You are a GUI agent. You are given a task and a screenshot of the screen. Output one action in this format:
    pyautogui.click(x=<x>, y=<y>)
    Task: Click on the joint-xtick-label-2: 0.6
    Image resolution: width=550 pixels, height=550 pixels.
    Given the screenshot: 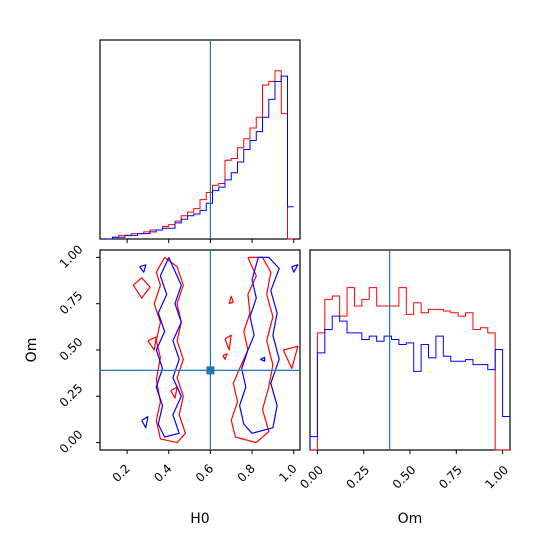 What is the action you would take?
    pyautogui.click(x=204, y=472)
    